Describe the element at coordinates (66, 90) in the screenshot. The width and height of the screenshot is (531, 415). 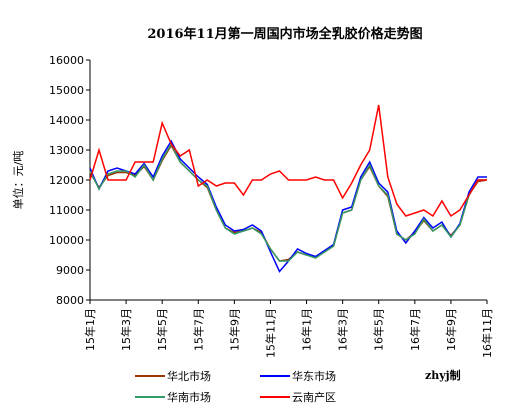
I see `y-tick-label: 15000` at that location.